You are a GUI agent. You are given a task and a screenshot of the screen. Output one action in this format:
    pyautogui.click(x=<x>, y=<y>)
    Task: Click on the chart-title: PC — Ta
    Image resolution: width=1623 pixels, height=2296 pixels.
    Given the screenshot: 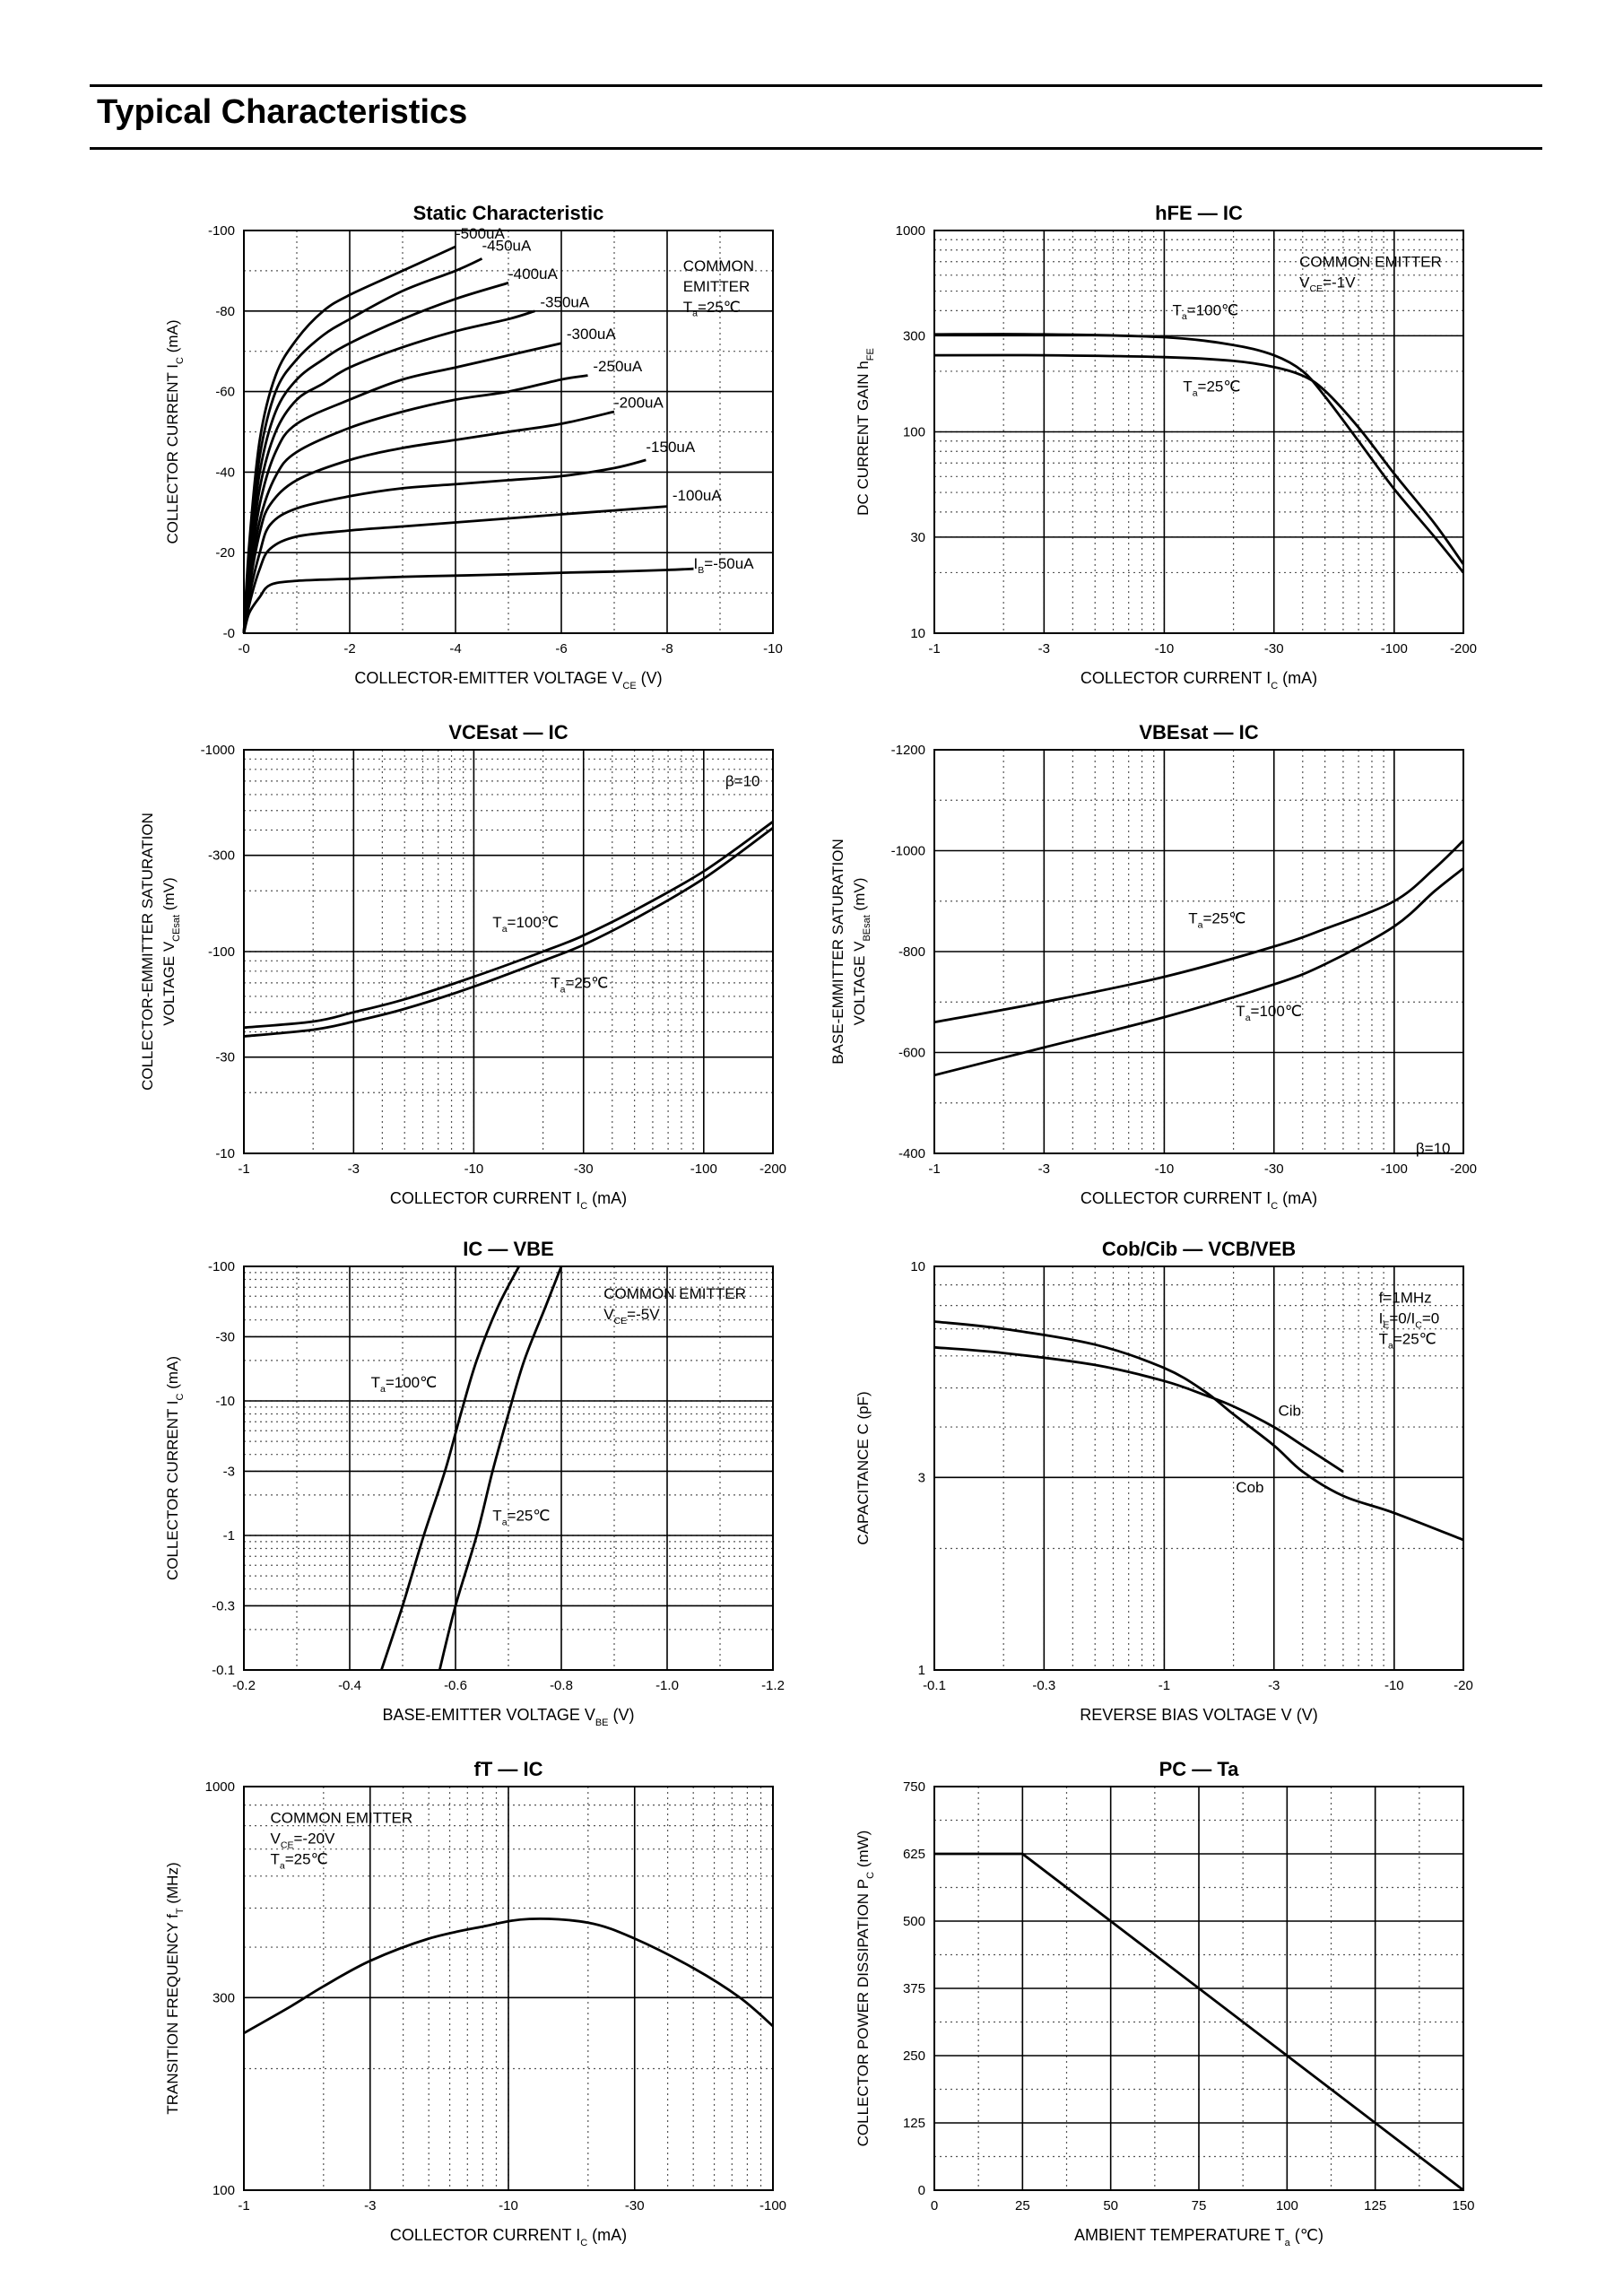 What is the action you would take?
    pyautogui.click(x=1199, y=1769)
    